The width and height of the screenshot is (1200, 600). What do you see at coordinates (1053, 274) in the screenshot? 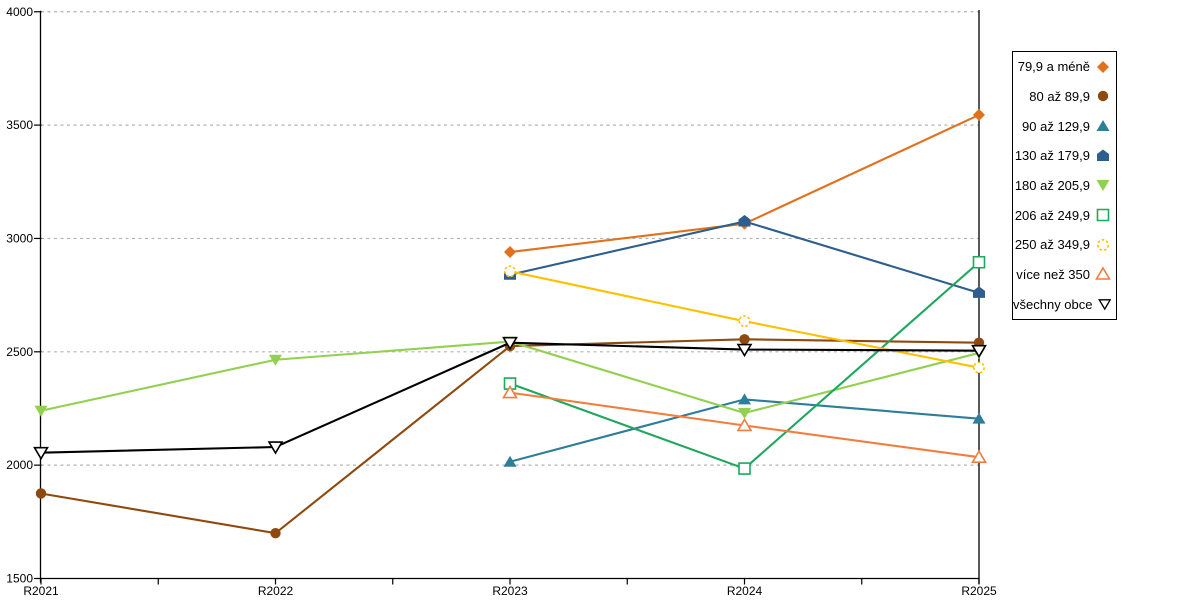
I see `legend-item-label: více než 350` at bounding box center [1053, 274].